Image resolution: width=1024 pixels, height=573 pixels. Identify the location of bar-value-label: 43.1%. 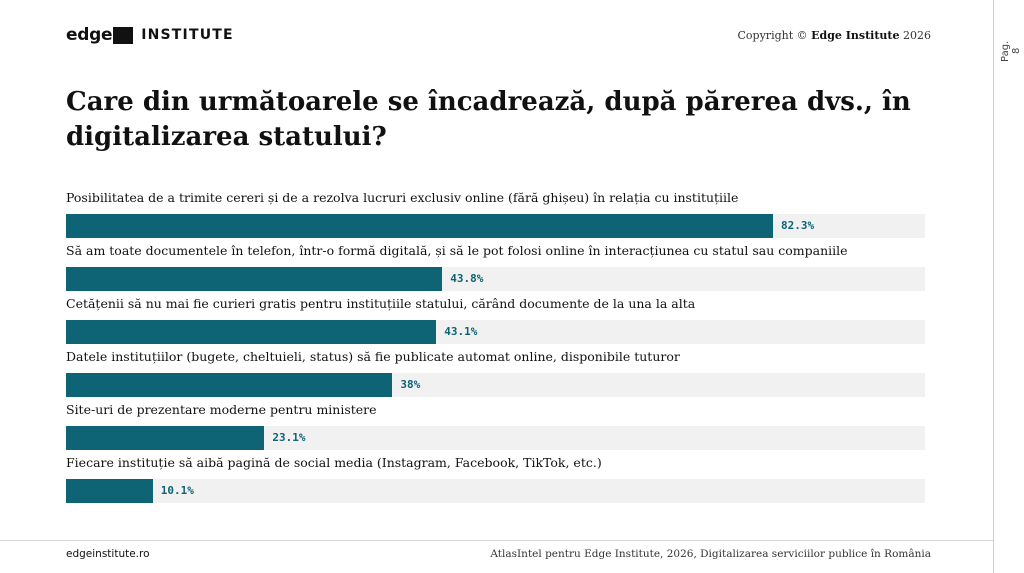
(461, 331).